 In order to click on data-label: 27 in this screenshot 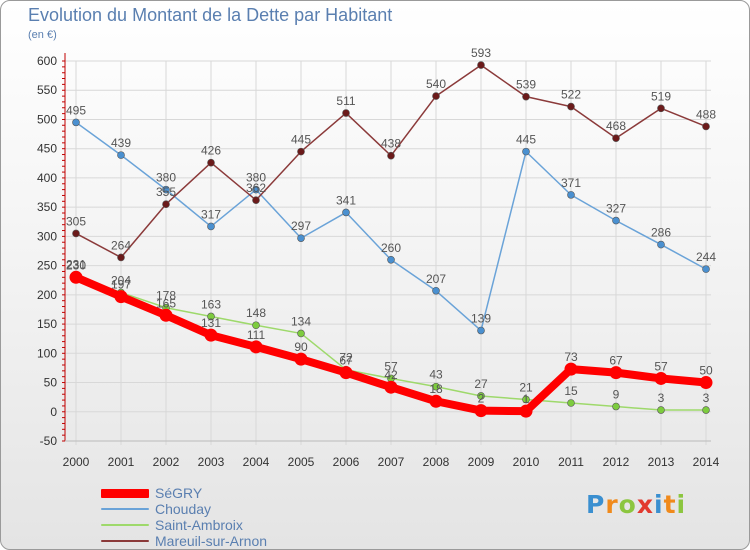, I will do `click(481, 384)`.